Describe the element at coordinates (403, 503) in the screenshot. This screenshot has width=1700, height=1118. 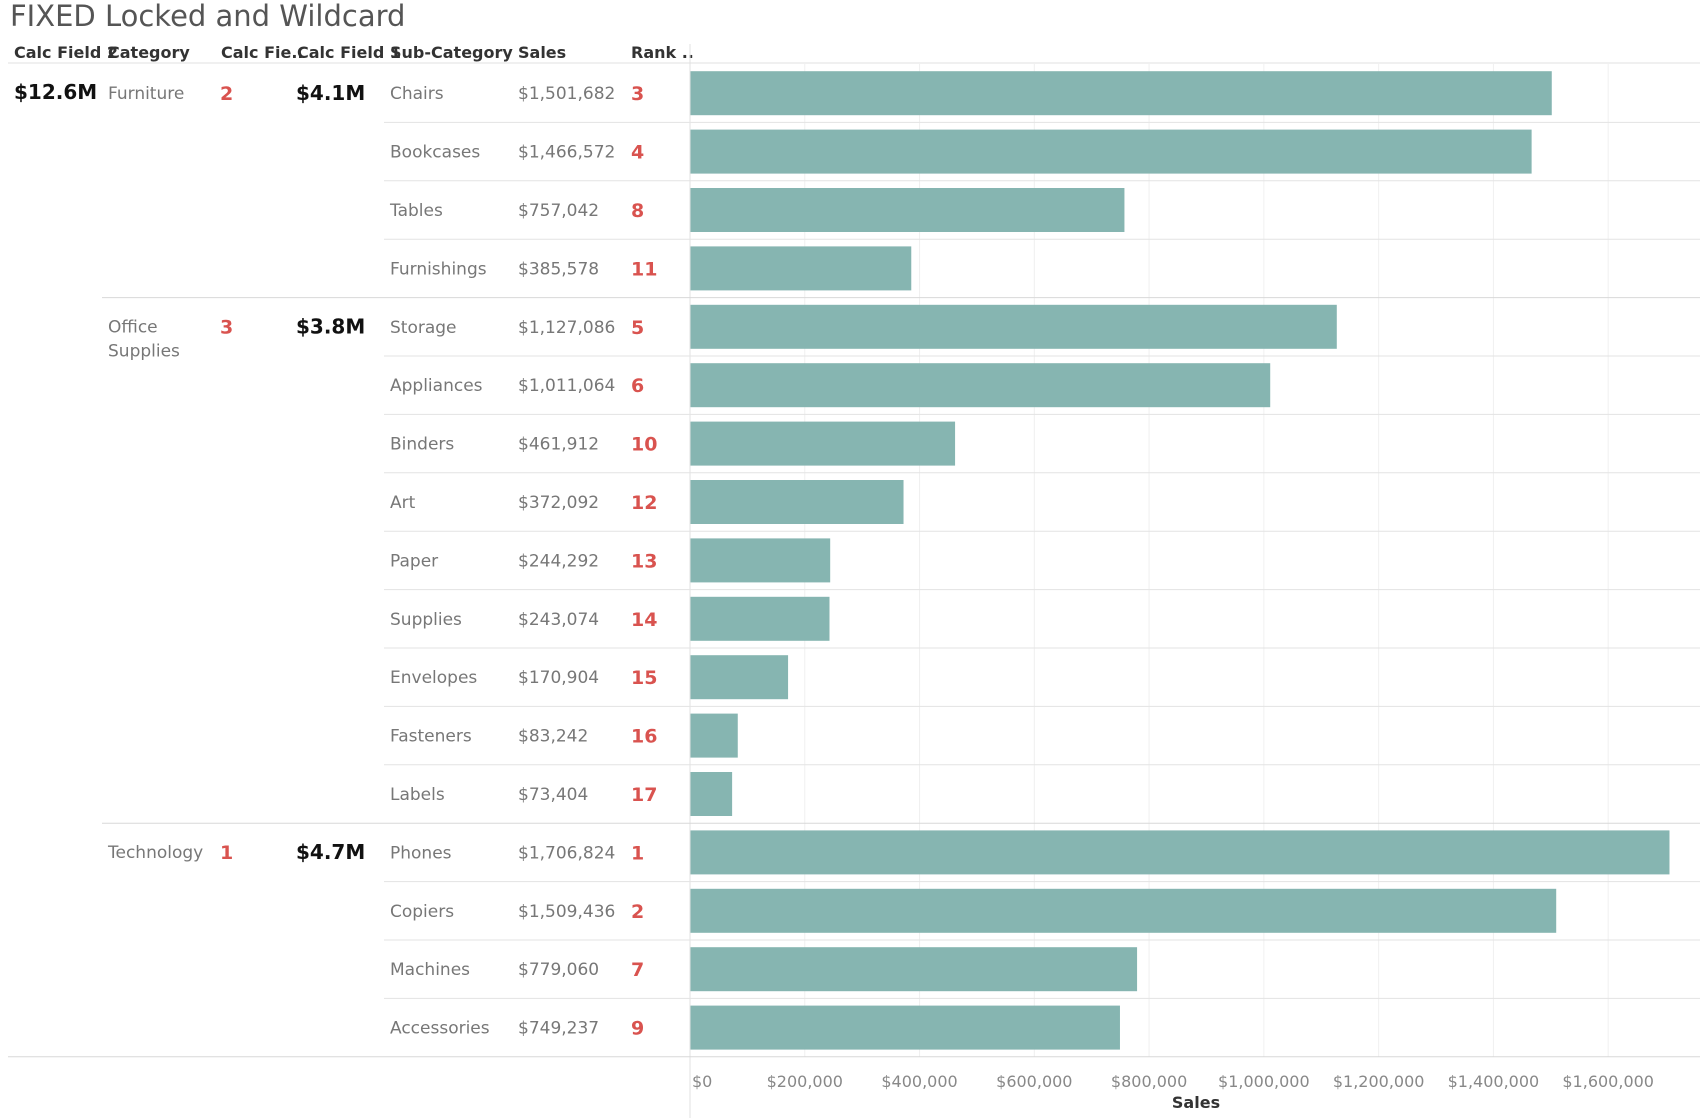
I see `sub-category-label: Art` at that location.